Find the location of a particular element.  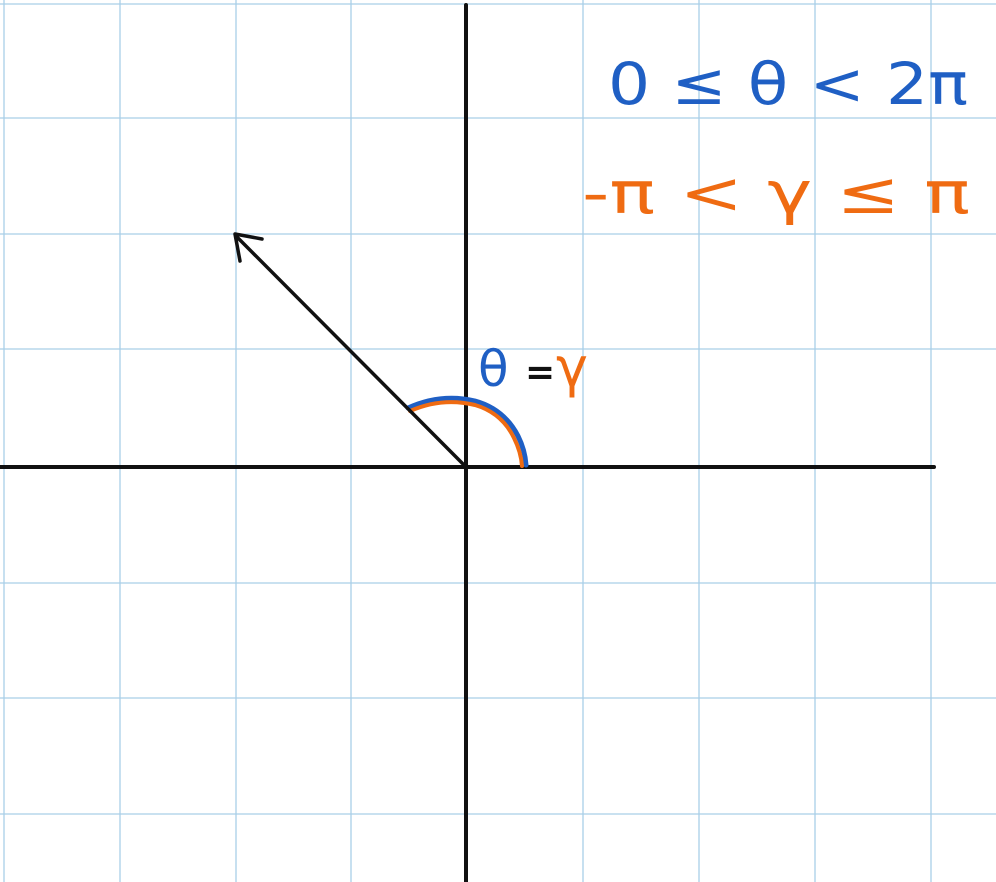

vector-arrow-shaft is located at coordinates (351, 351).